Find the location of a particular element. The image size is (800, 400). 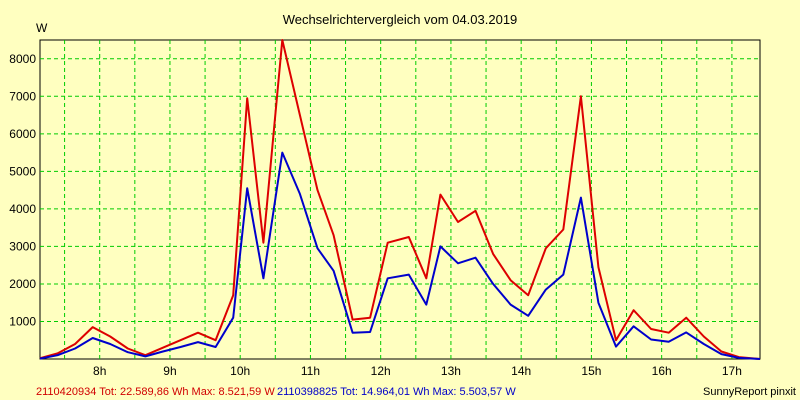

x-tick-label: 9h is located at coordinates (169, 371).